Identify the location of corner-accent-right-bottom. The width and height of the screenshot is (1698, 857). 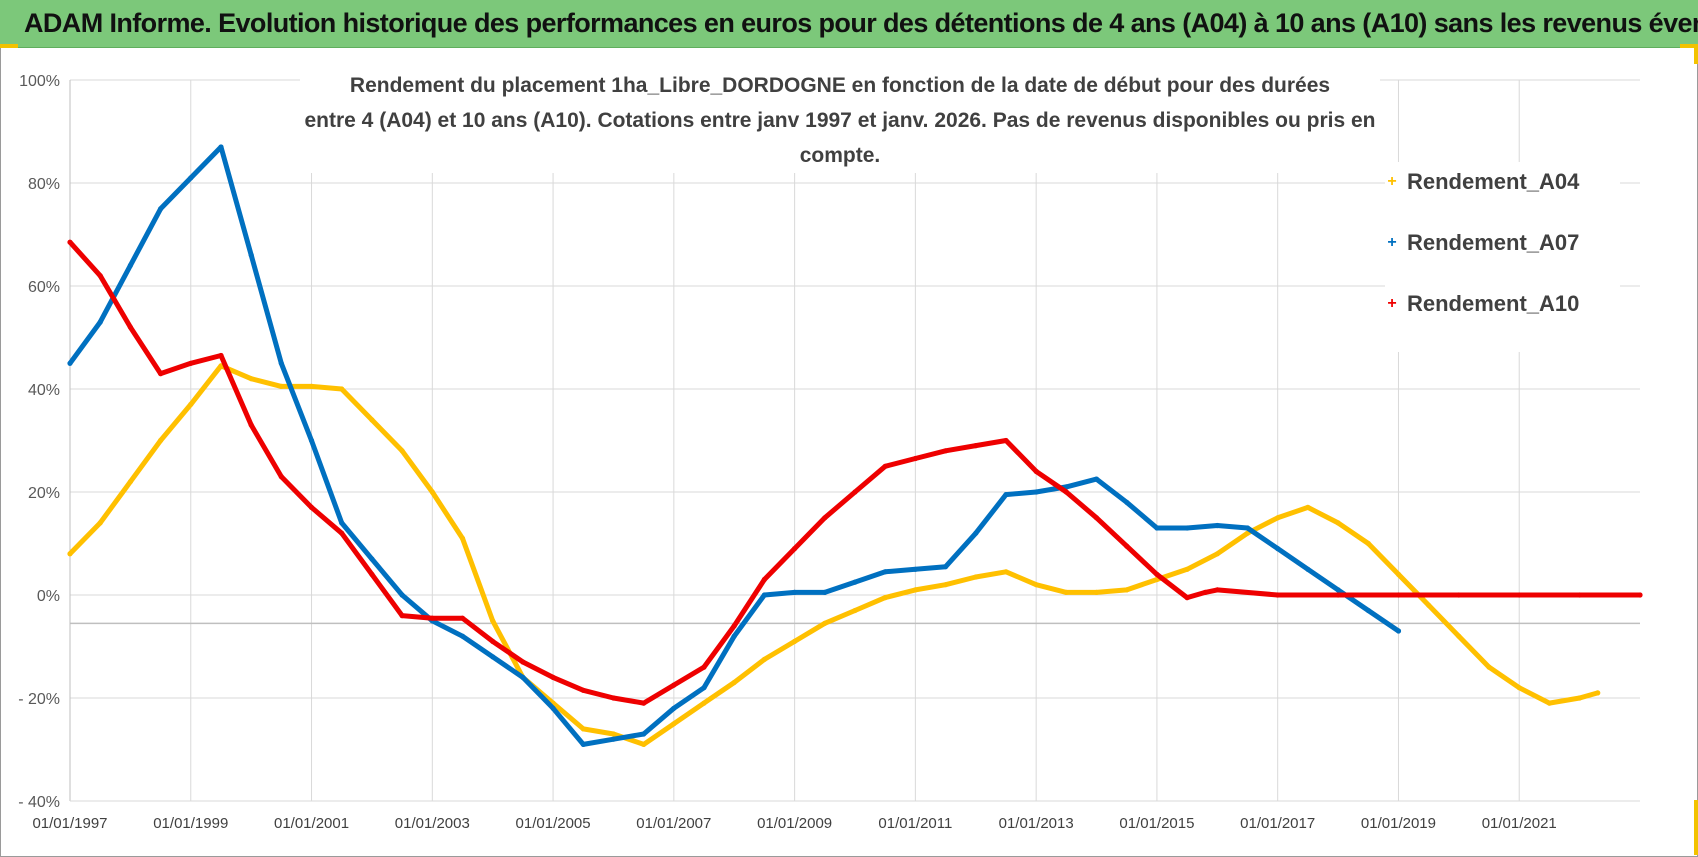
(1696, 827).